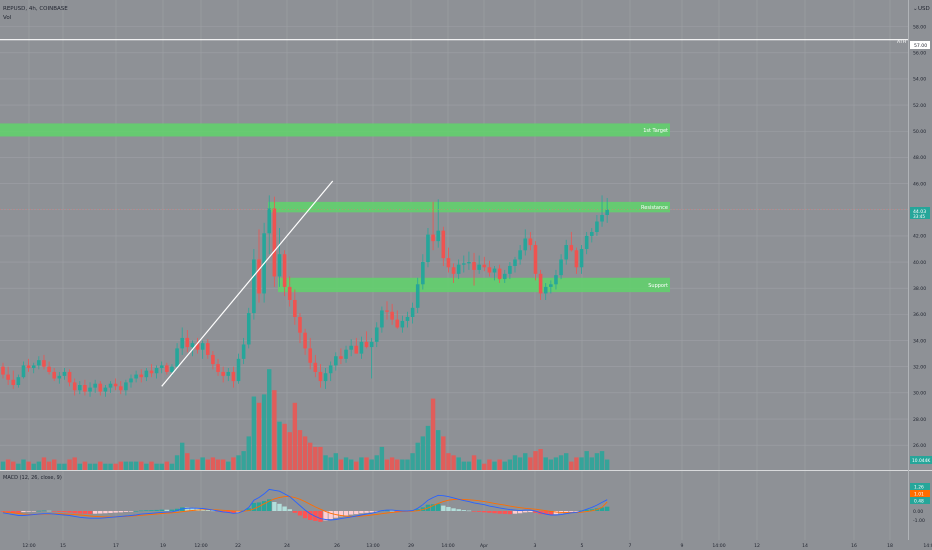  Describe the element at coordinates (915, 9) in the screenshot. I see `gear-icon: ⌄` at that location.